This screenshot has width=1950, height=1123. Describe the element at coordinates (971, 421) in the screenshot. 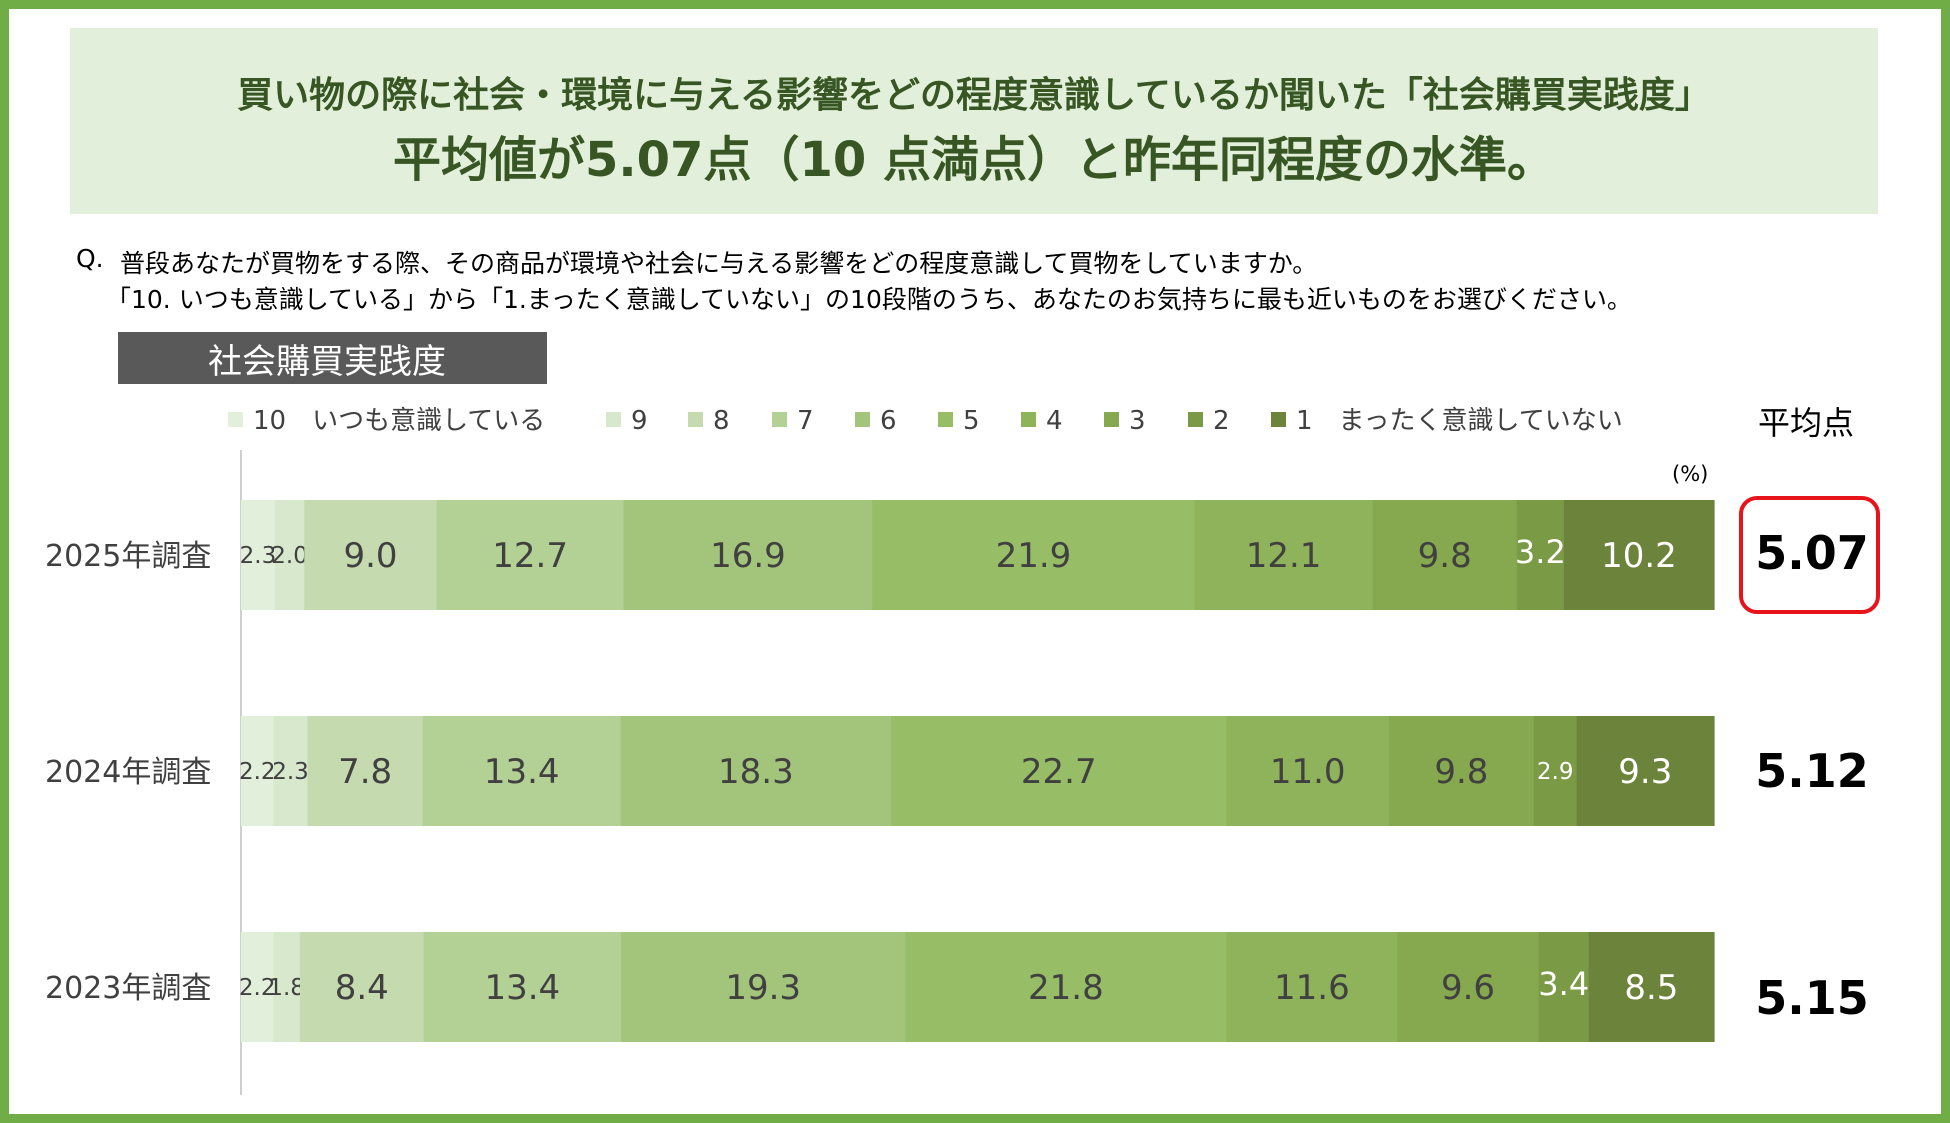

I see `legend-label-6: 5` at that location.